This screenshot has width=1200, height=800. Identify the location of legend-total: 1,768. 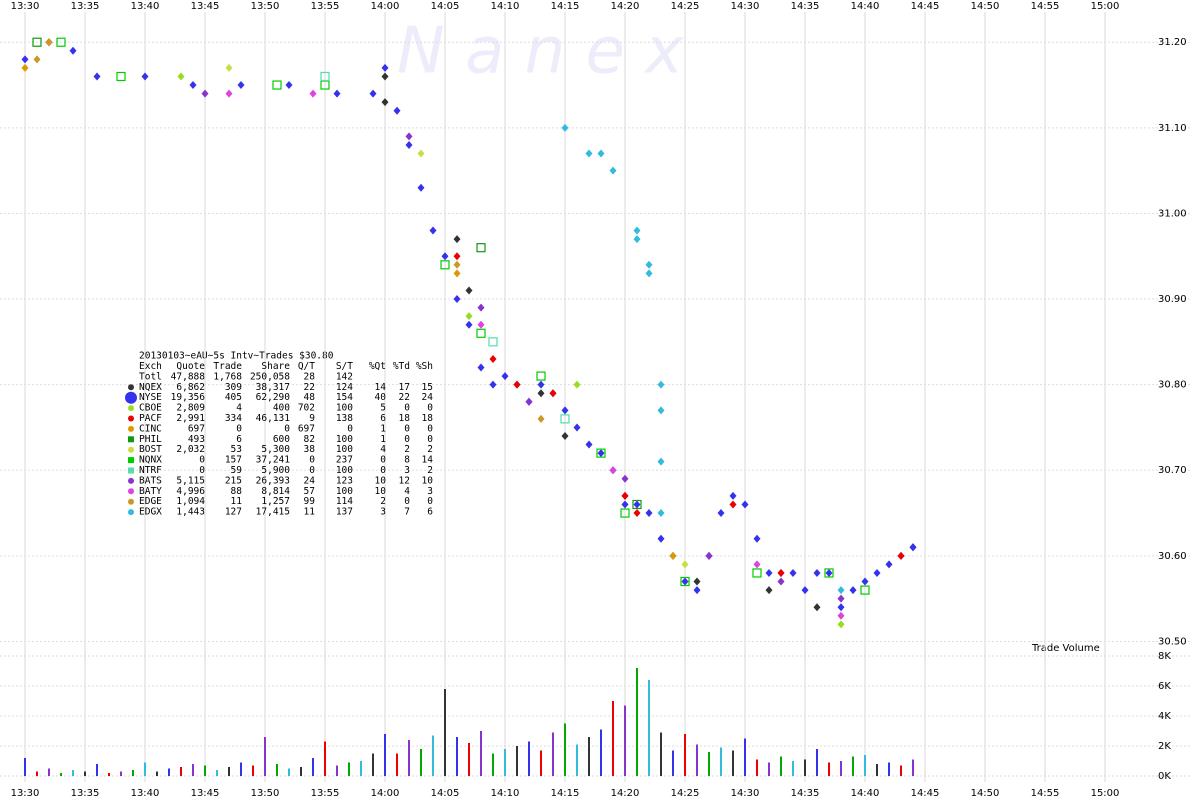
(227, 376).